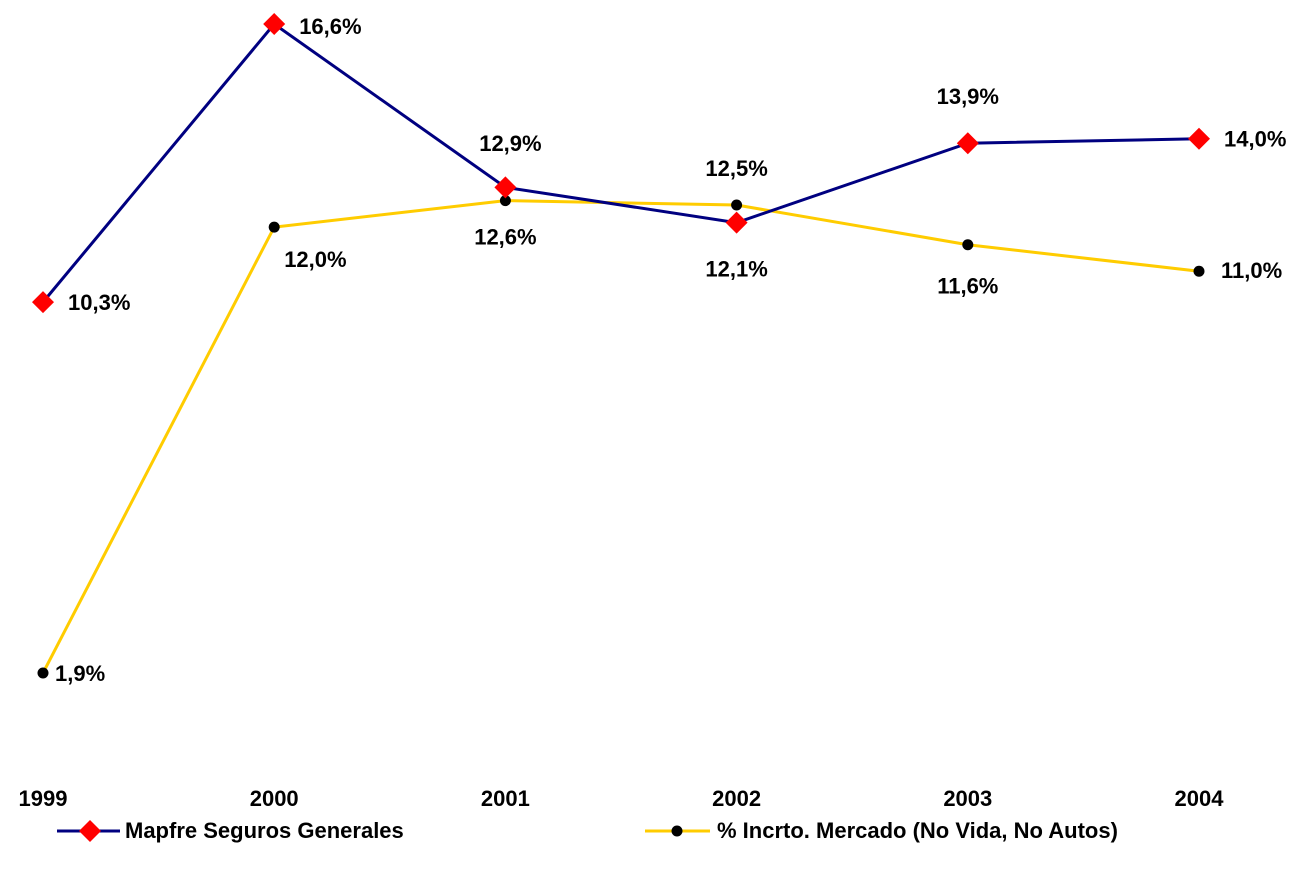  Describe the element at coordinates (917, 830) in the screenshot. I see `legend-label: % Incrto. Mercado (No Vida, No Autos)` at that location.